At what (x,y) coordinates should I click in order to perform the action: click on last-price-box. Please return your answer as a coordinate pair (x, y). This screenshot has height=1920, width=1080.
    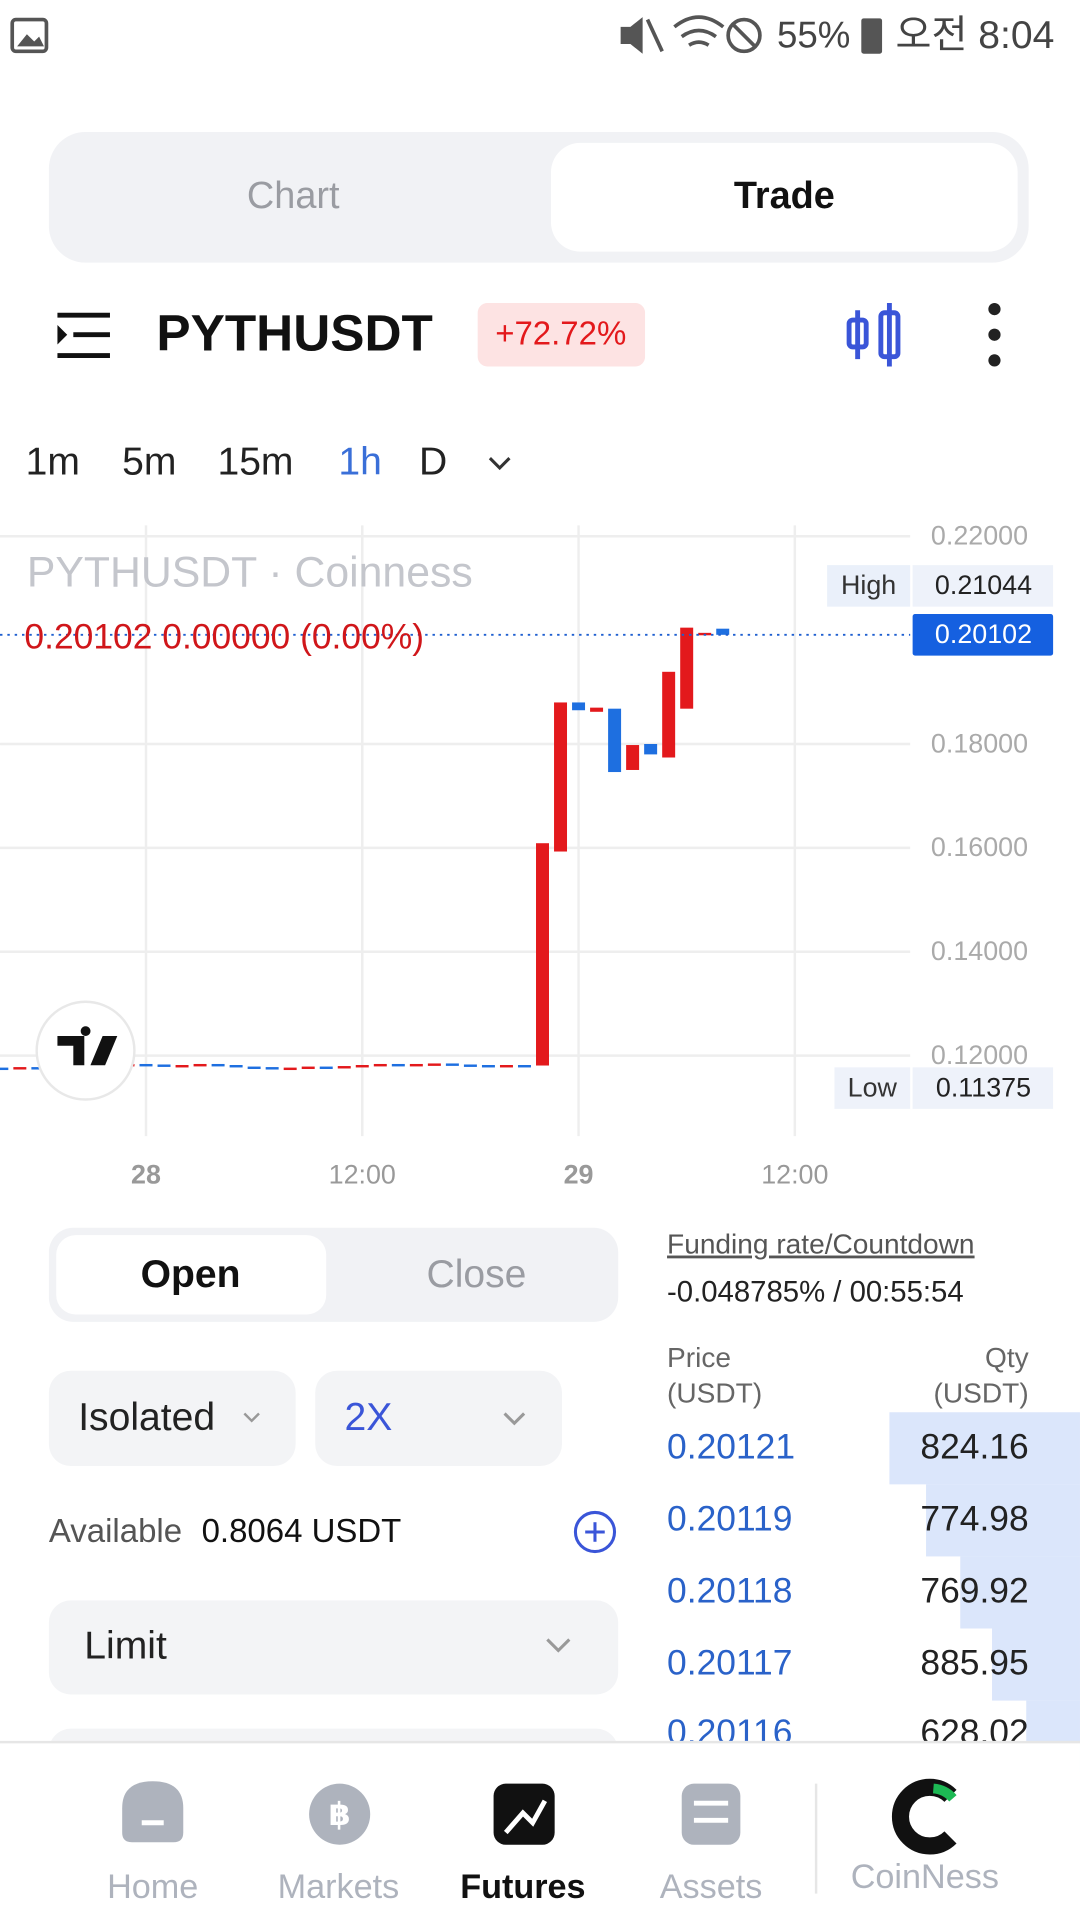
    Looking at the image, I should click on (983, 635).